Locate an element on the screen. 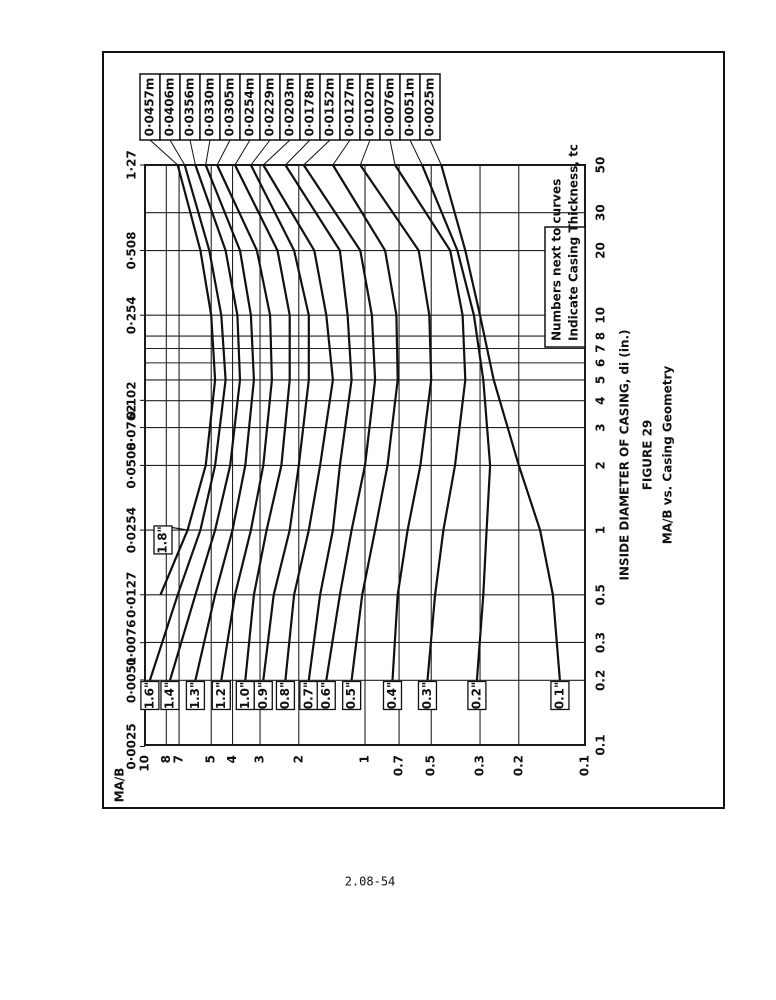 The width and height of the screenshot is (776, 1000). thickness-label: 0.4" is located at coordinates (392, 696).